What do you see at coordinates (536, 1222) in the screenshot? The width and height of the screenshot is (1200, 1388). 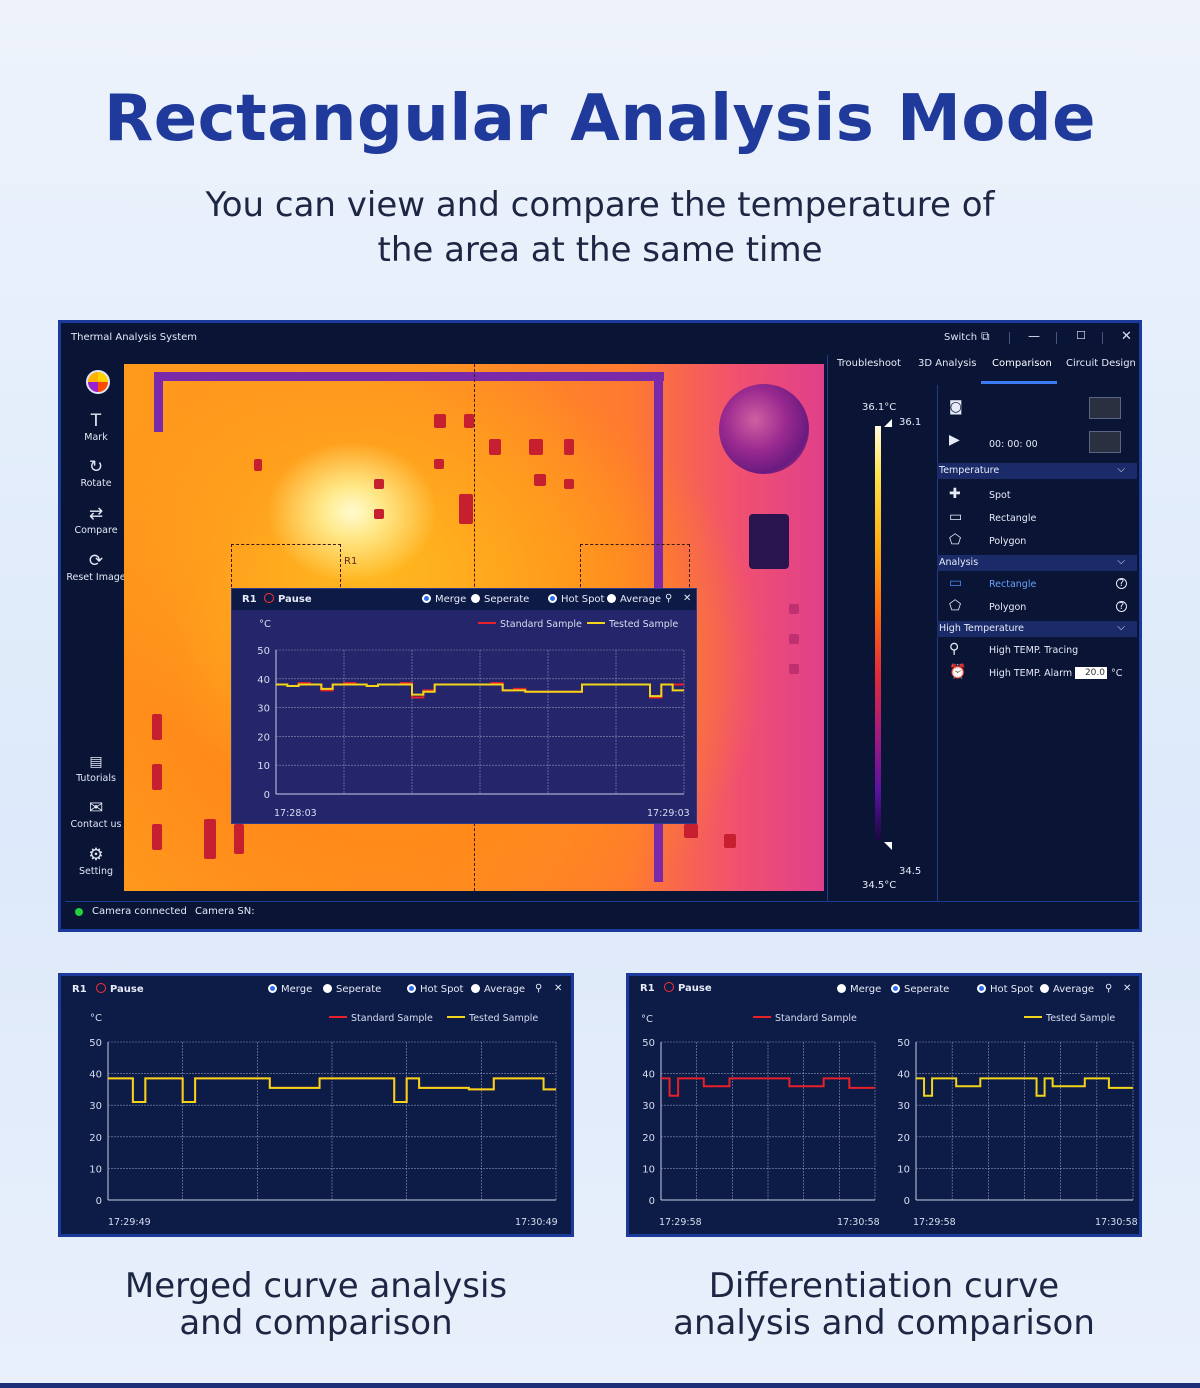 I see `x-end-time: 17:30:49` at bounding box center [536, 1222].